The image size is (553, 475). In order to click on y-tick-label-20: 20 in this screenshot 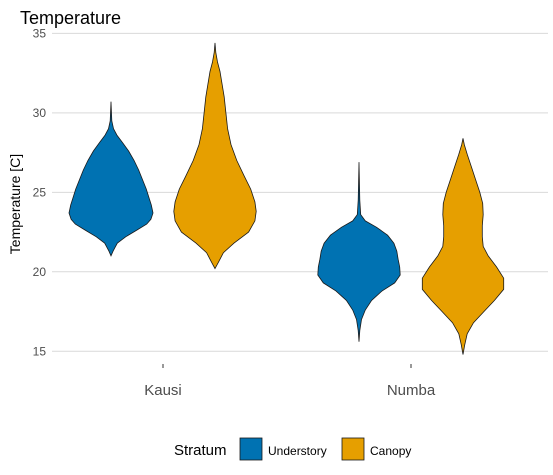, I will do `click(40, 272)`.